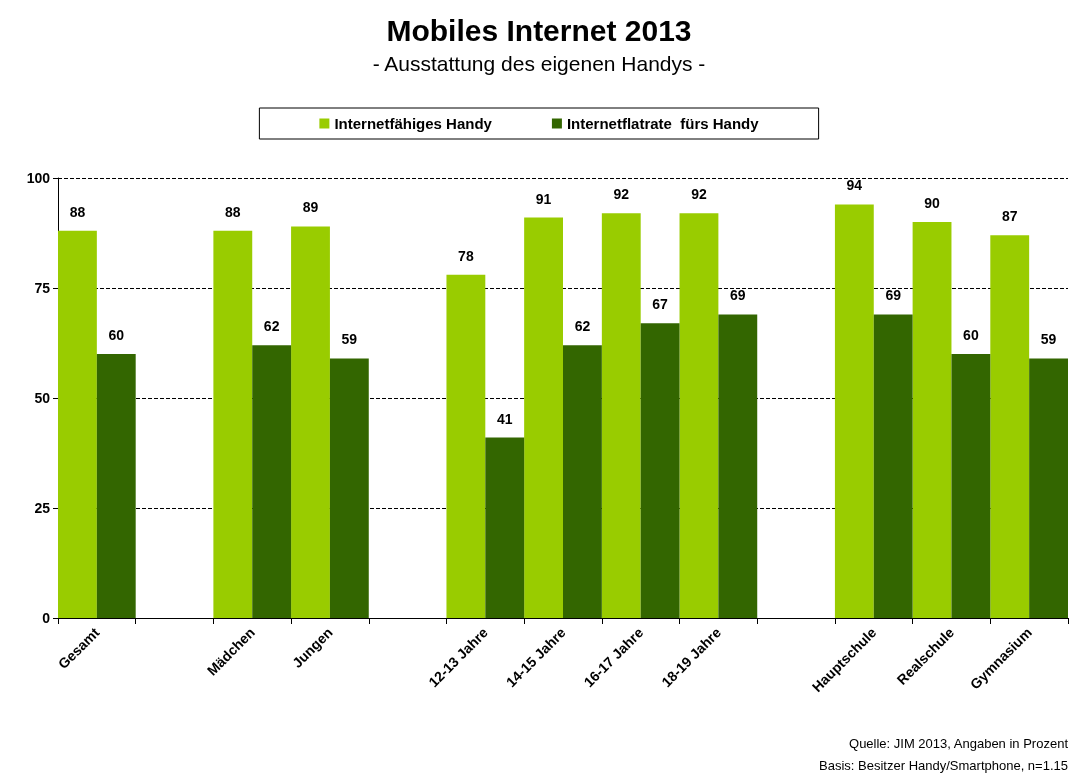  I want to click on y-tick-label: 100, so click(38, 178).